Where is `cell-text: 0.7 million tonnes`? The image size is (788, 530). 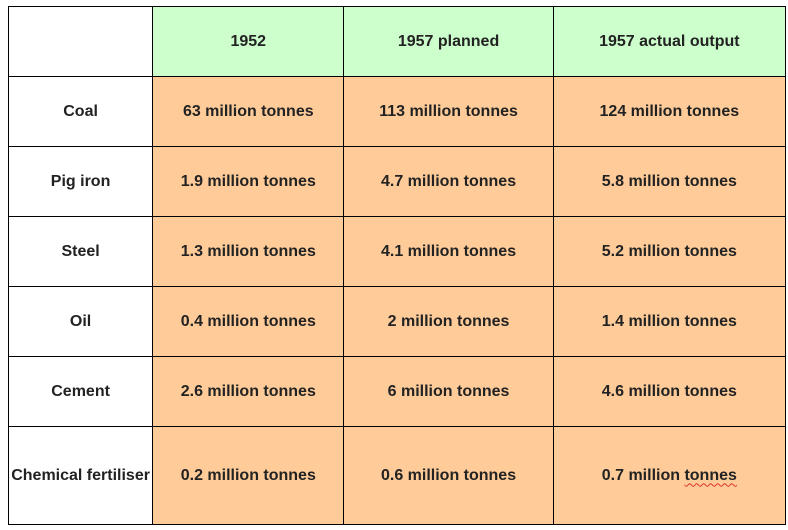
cell-text: 0.7 million tonnes is located at coordinates (669, 475).